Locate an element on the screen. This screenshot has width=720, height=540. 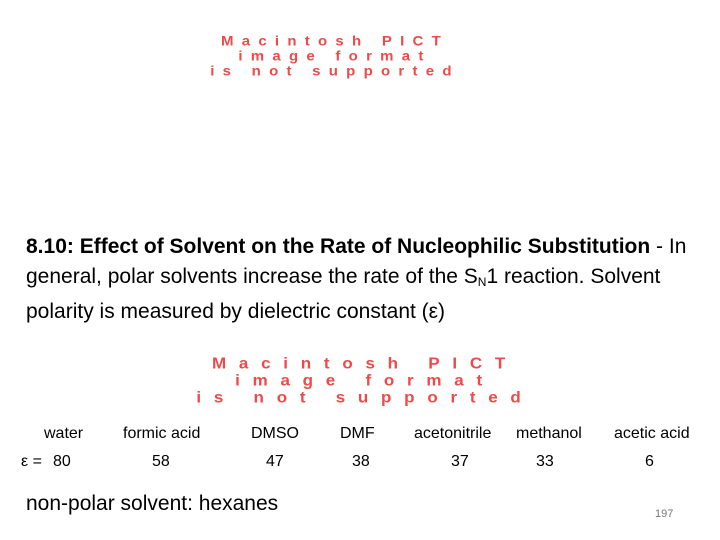
dielectric-value: 6 is located at coordinates (649, 461).